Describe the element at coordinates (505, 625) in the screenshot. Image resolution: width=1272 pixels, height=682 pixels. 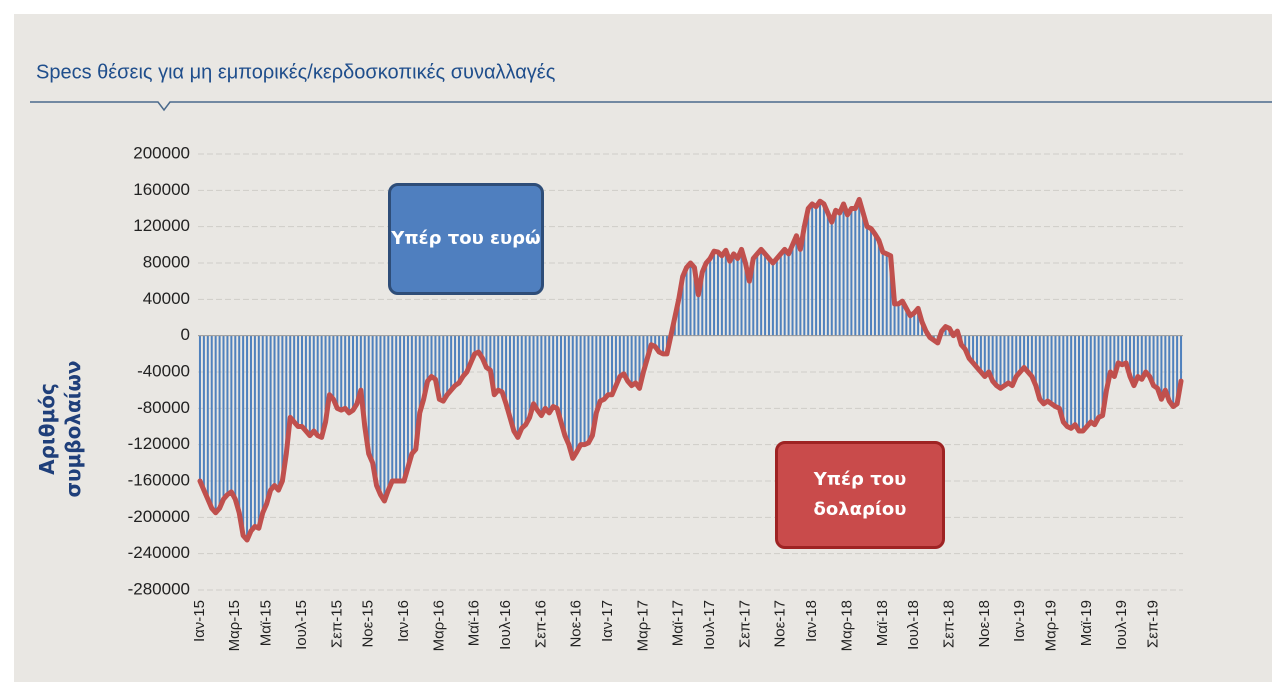
I see `x-tick-label: Ιουλ-16` at that location.